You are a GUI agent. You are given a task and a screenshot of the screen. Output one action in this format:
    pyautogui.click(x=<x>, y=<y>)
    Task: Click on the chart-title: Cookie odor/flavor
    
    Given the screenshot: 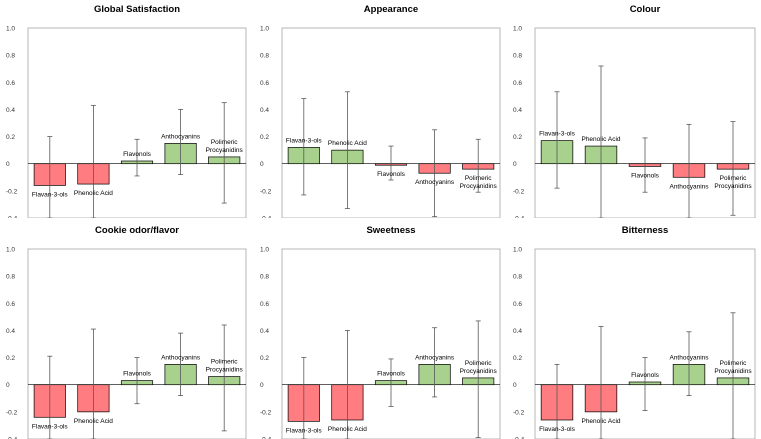 What is the action you would take?
    pyautogui.click(x=137, y=230)
    